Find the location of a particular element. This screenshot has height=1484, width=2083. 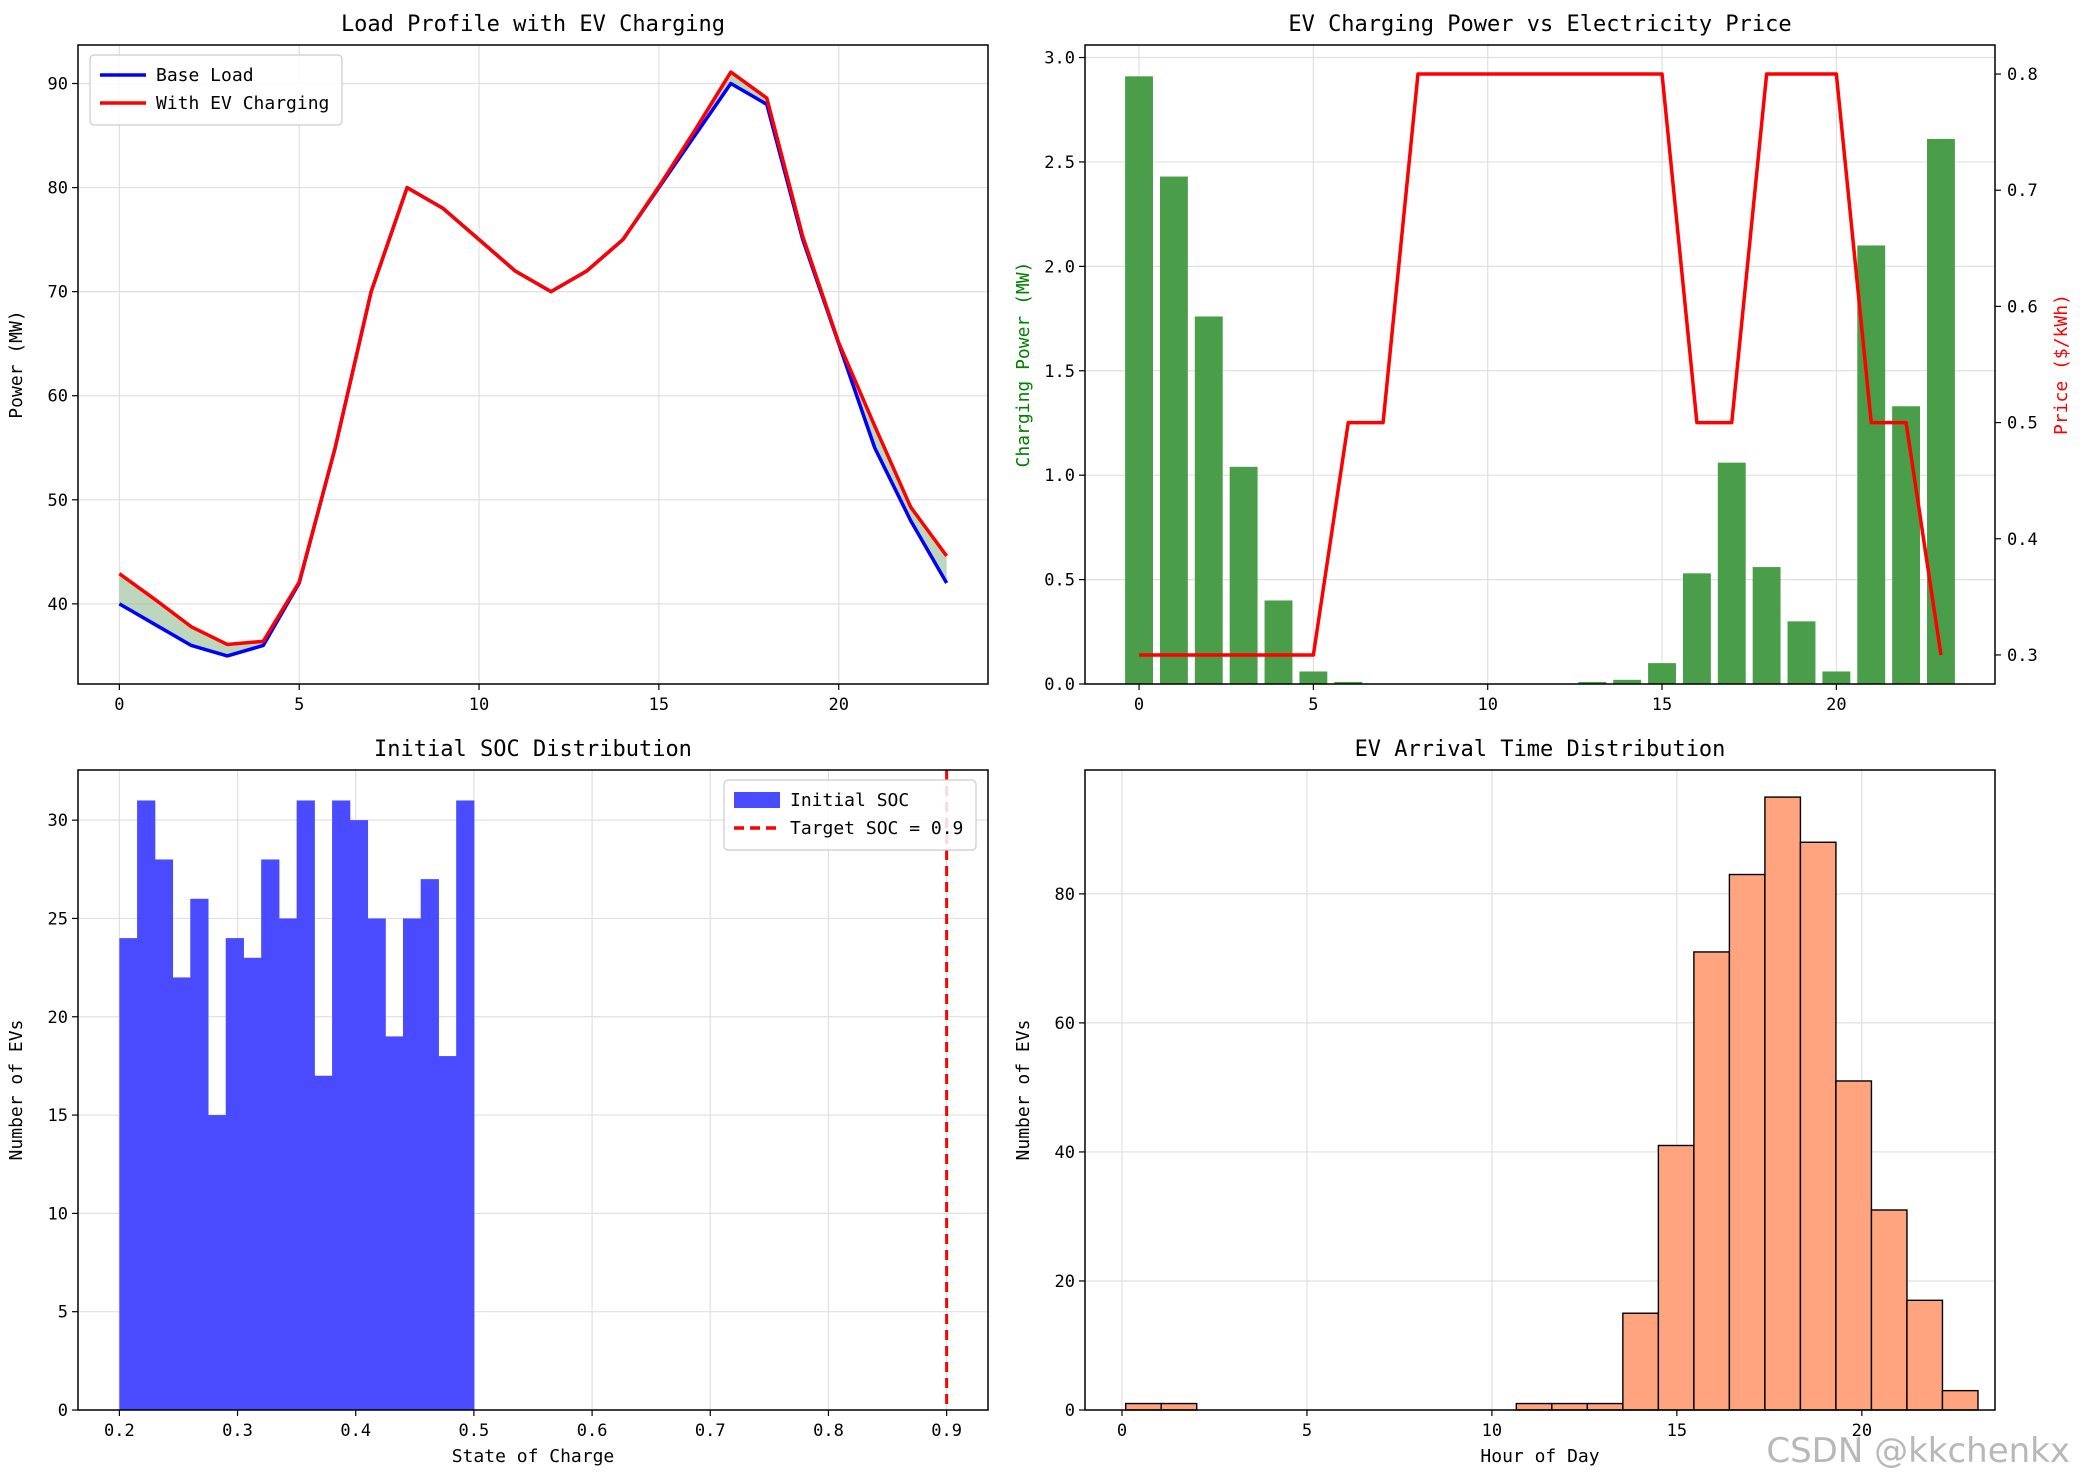

chart-title: Load Profile with EV Charging is located at coordinates (533, 24).